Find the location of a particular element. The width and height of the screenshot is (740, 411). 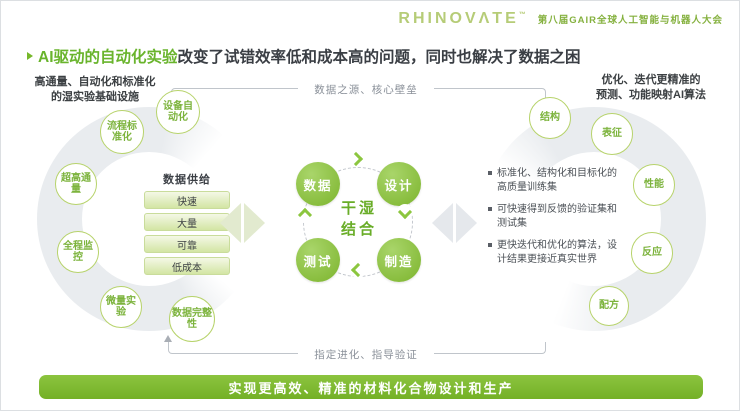

bullet-validation-set: 可快速得到反馈的验证集和测试集 is located at coordinates (557, 217).